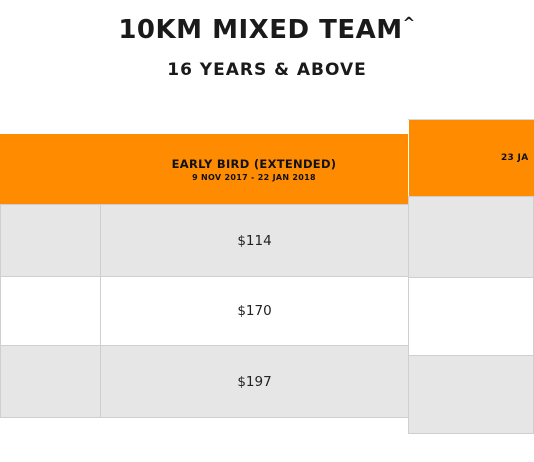  I want to click on table-row-3-category, so click(50, 381).